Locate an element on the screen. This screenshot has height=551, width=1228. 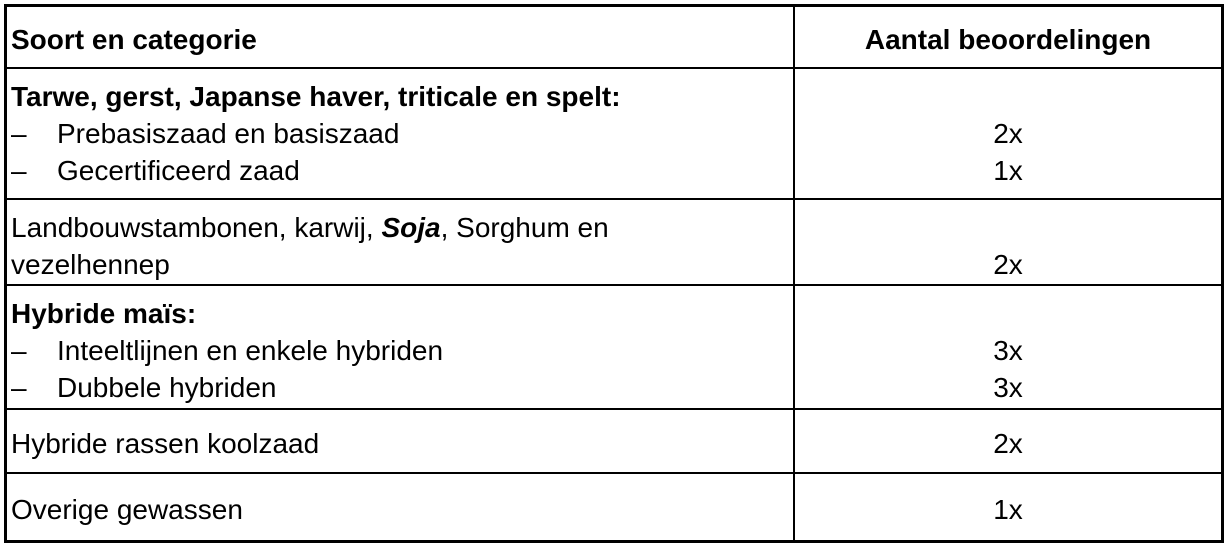
category-text-segment: , Sorghum en is located at coordinates (524, 227).